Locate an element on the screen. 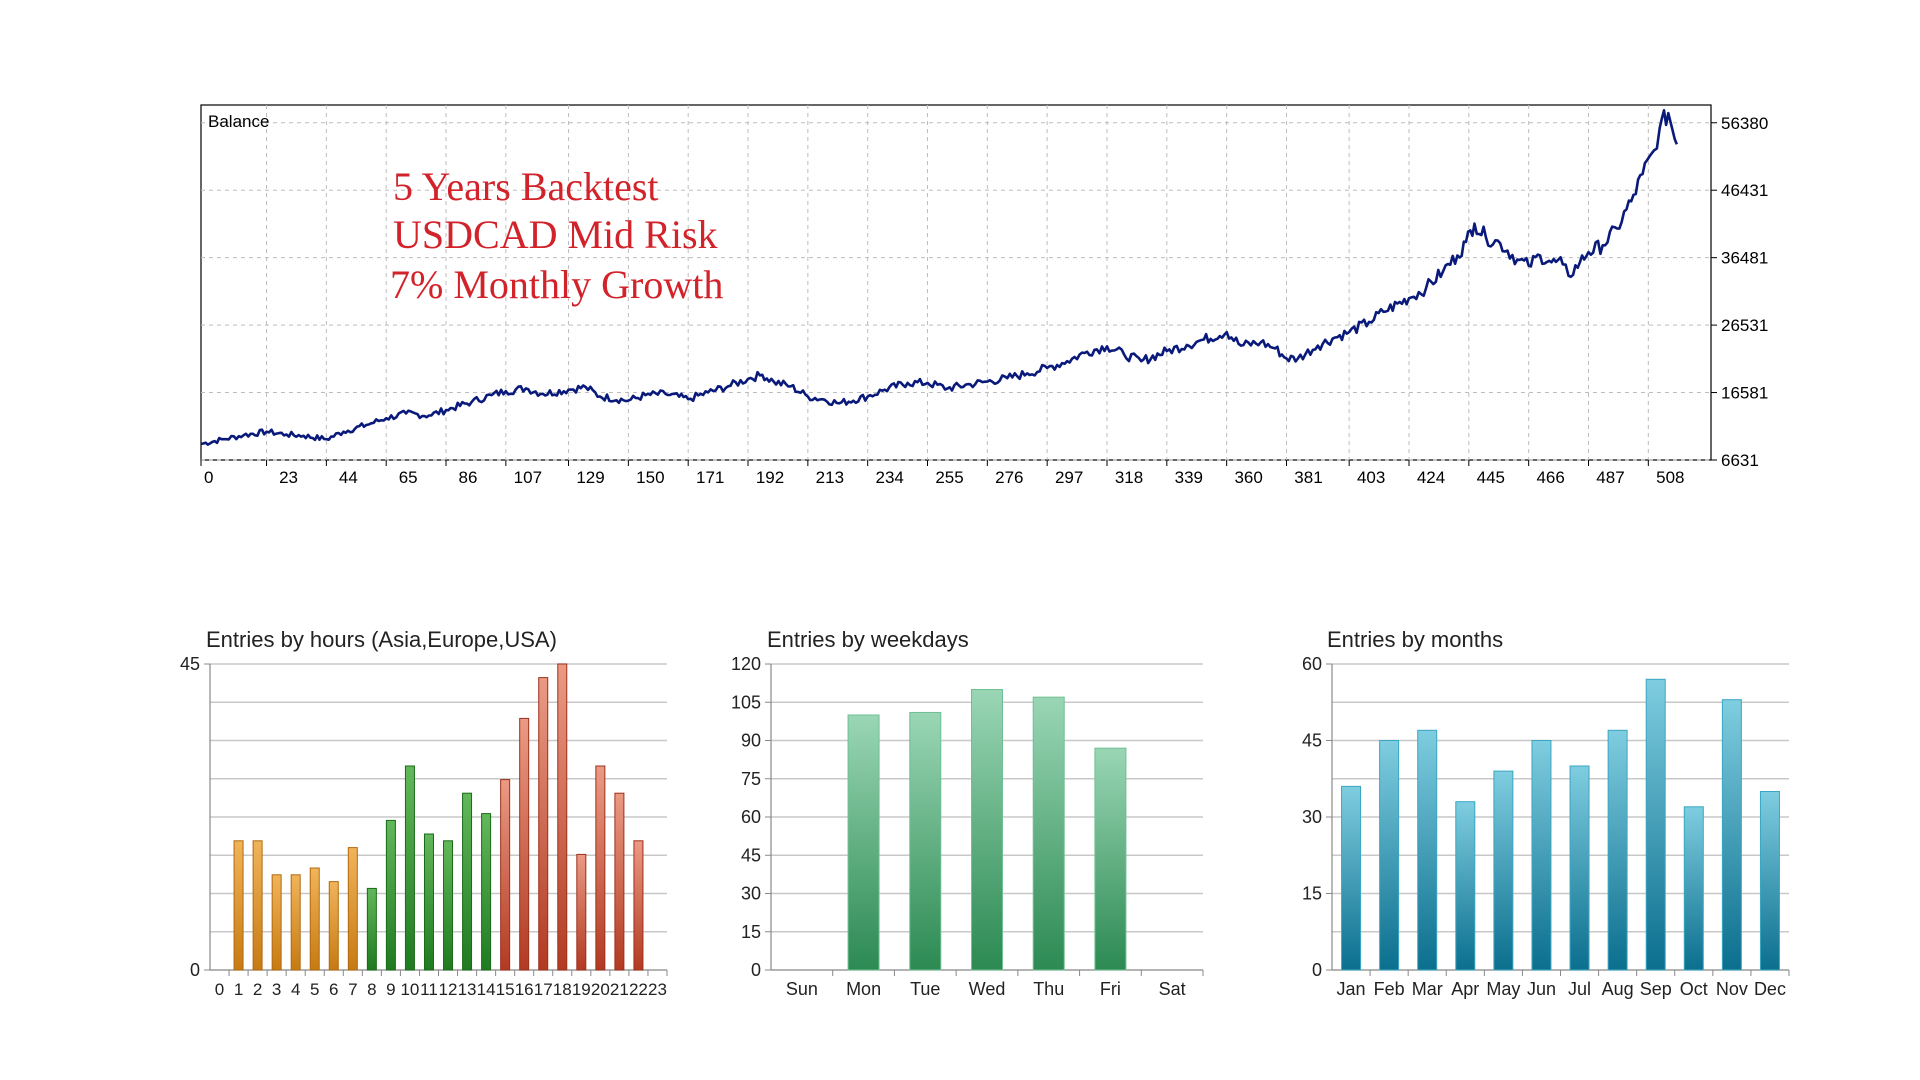  balance-x-tick-label: 234 is located at coordinates (889, 477).